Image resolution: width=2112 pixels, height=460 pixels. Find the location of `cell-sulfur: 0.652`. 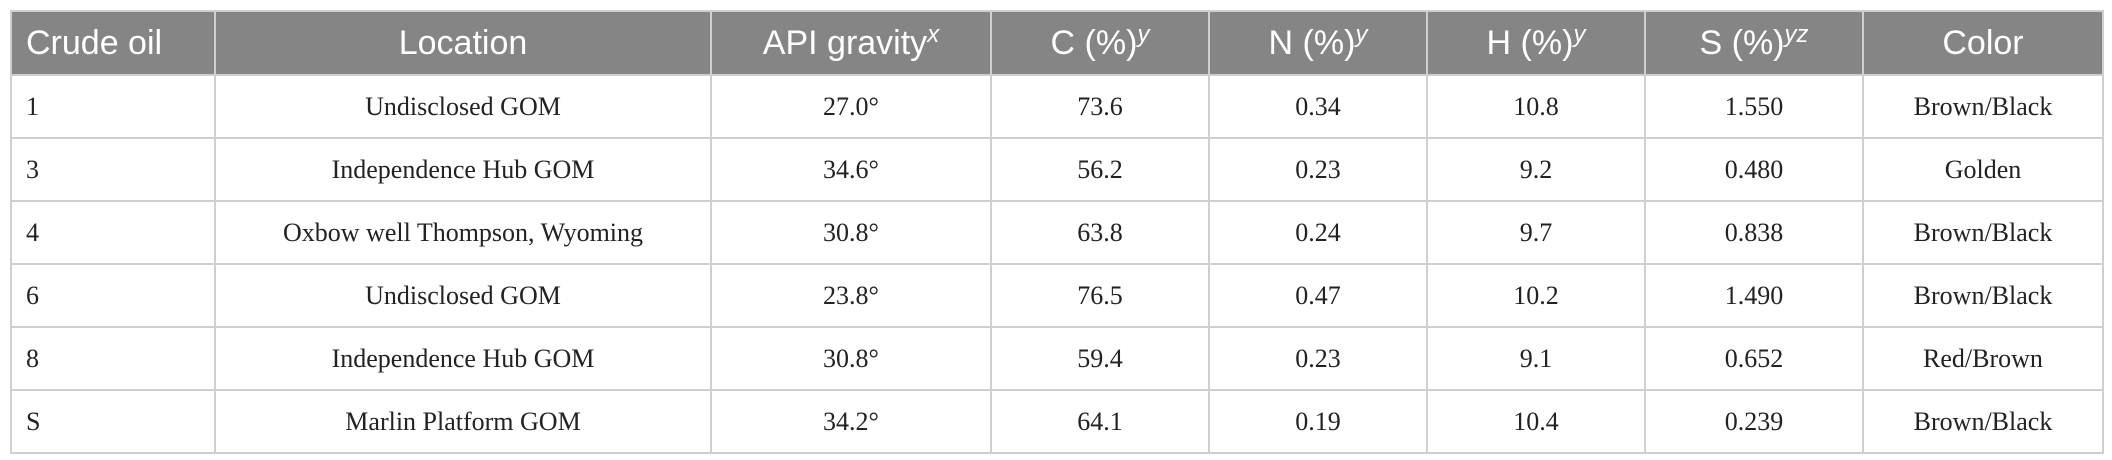

cell-sulfur: 0.652 is located at coordinates (1754, 358).